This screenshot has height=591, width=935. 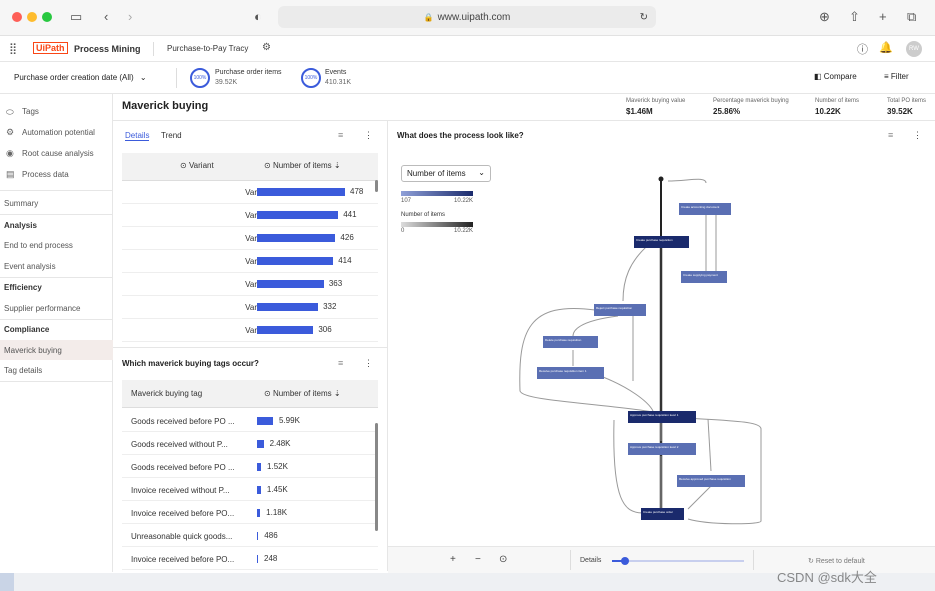 I want to click on sidebar-toggle-icon: ▭, so click(x=76, y=16).